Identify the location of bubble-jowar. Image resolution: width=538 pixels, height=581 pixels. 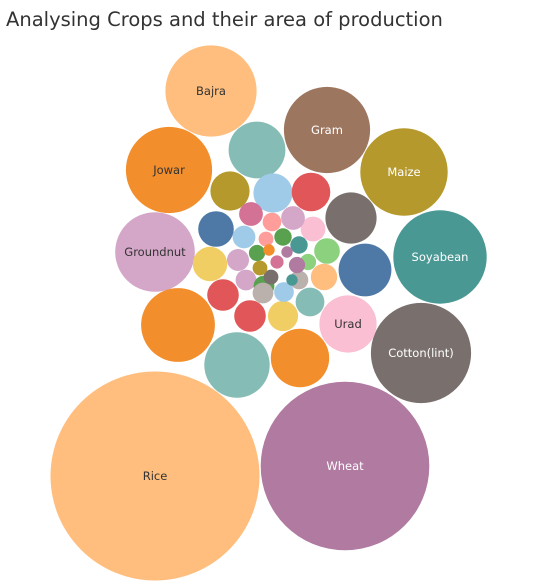
(169, 170).